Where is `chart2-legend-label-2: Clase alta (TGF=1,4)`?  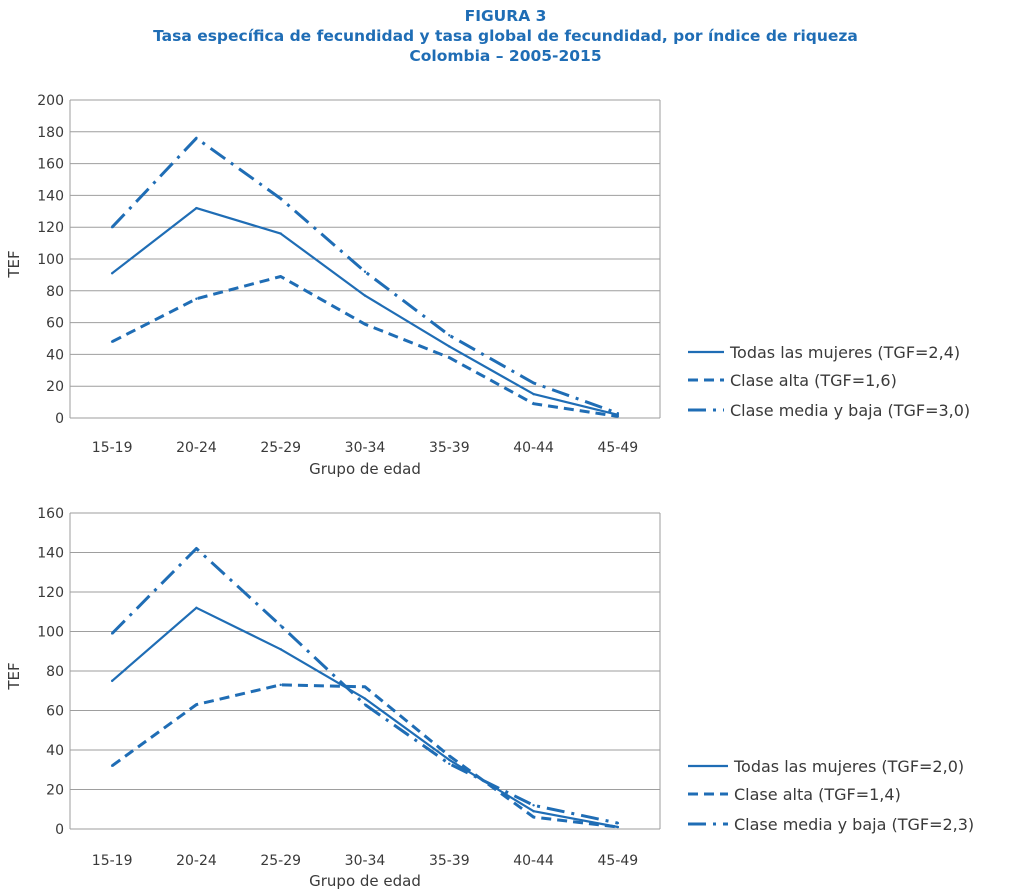
chart2-legend-label-2: Clase alta (TGF=1,4) is located at coordinates (817, 794).